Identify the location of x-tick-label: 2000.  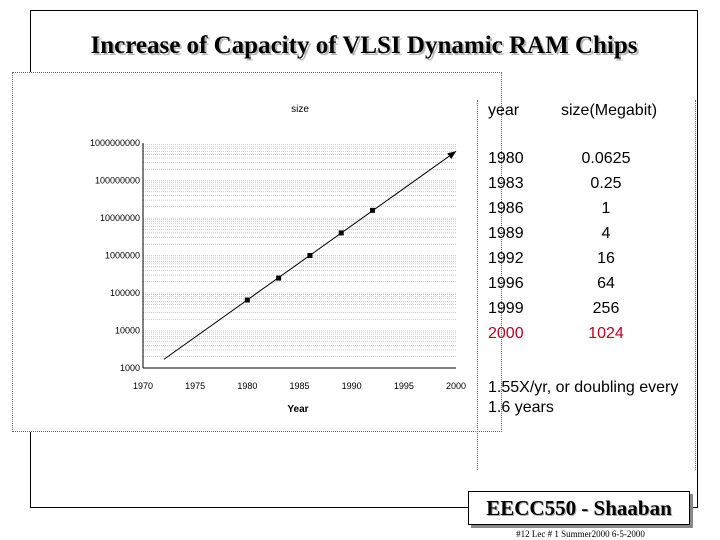
(456, 386).